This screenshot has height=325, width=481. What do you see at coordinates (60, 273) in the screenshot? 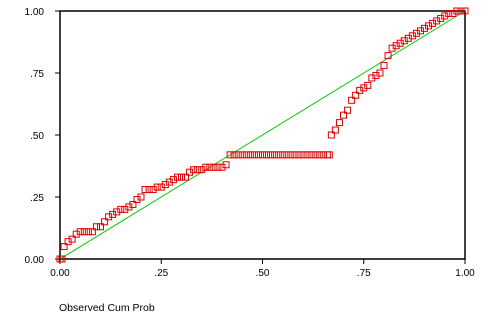
I see `x-tick-label: 0.00` at bounding box center [60, 273].